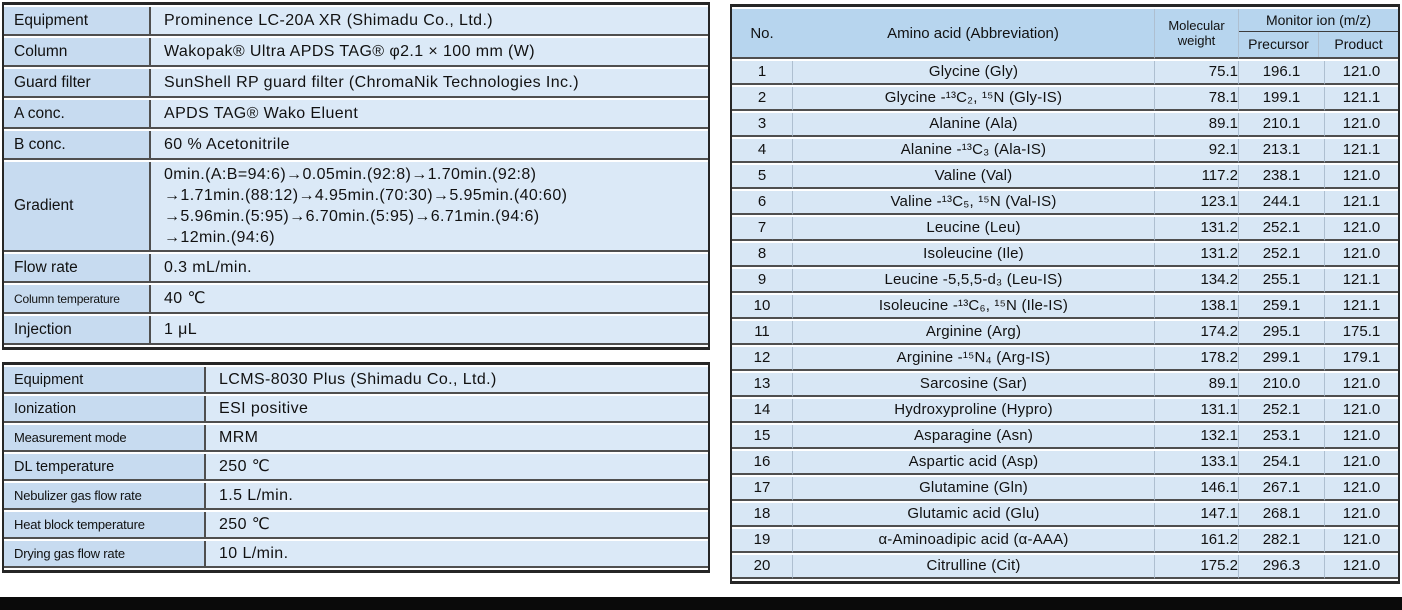 This screenshot has width=1402, height=610. Describe the element at coordinates (77, 268) in the screenshot. I see `param-label: Flow rate` at that location.